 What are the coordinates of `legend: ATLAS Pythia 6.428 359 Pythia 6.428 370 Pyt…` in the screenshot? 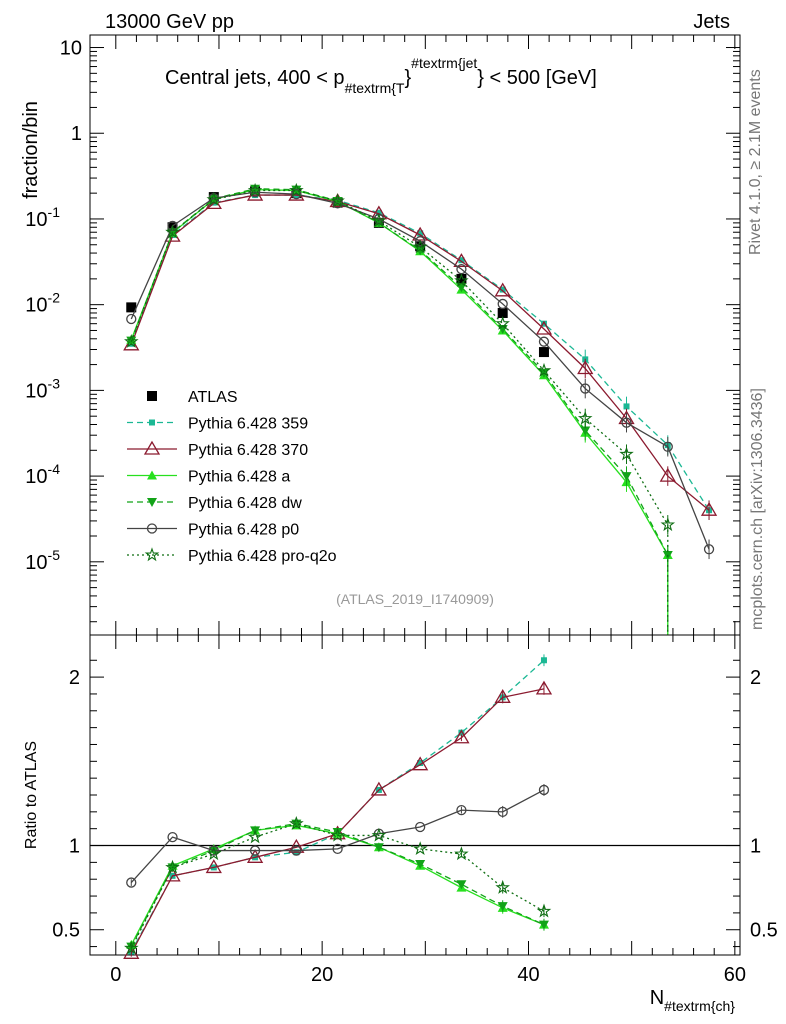 It's located at (232, 477).